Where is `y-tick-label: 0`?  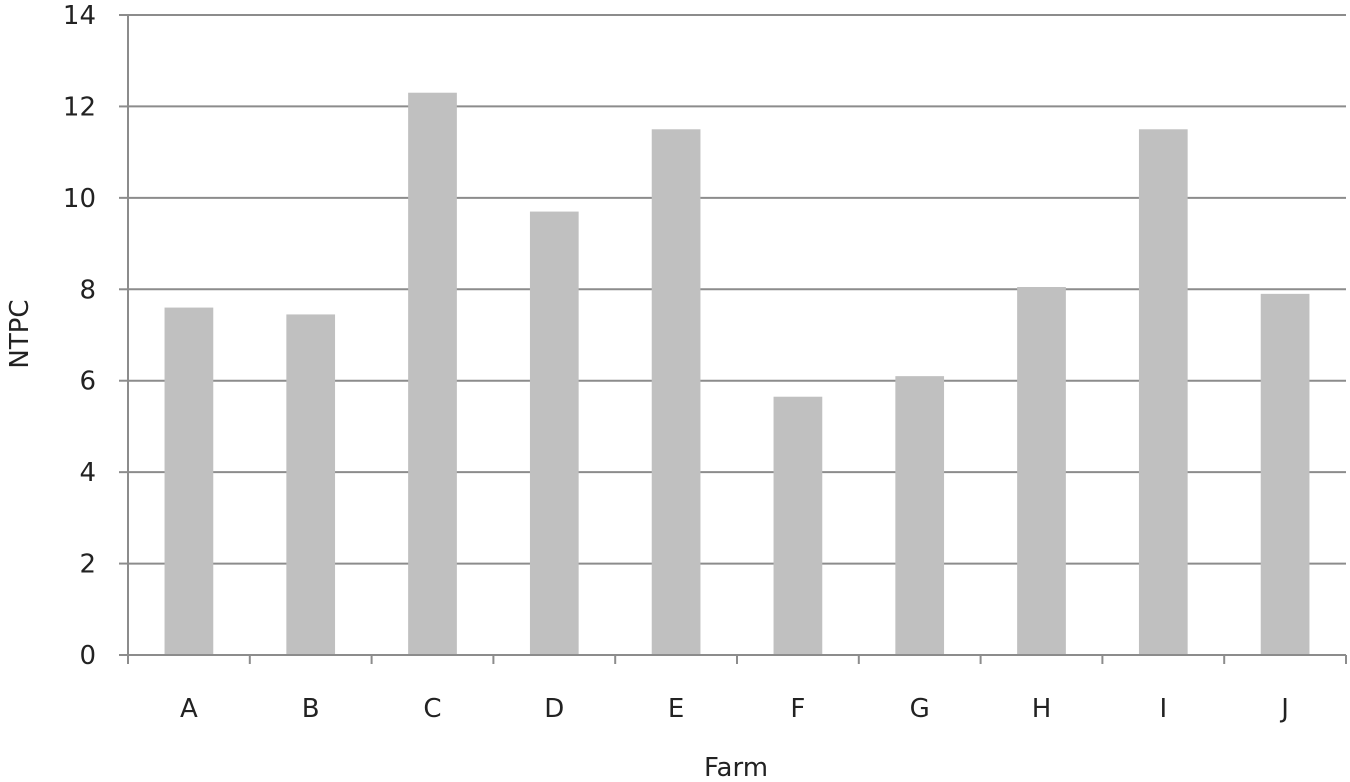 y-tick-label: 0 is located at coordinates (87, 656).